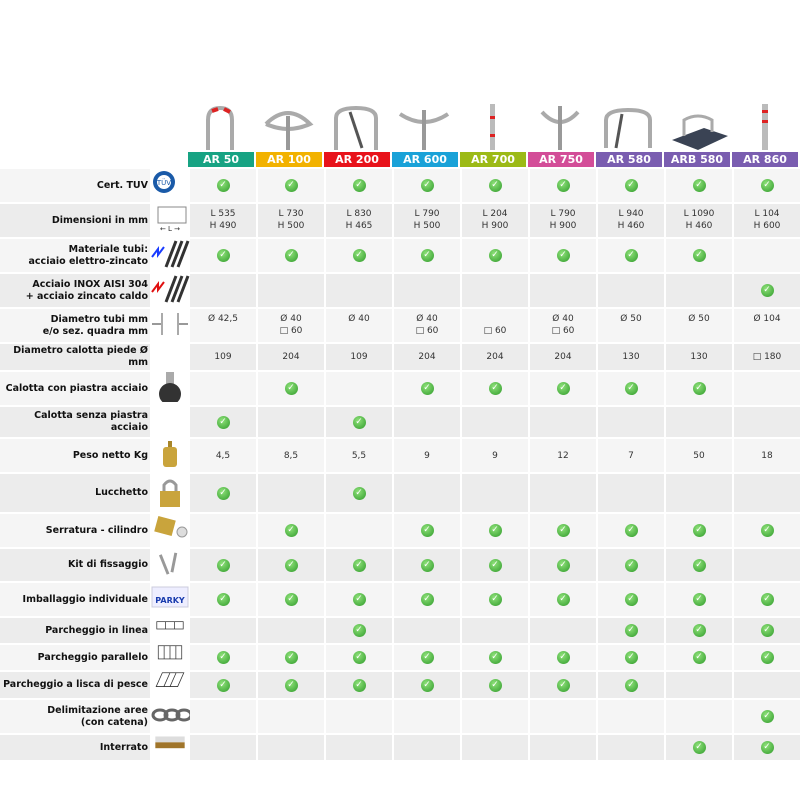 The image size is (800, 800). What do you see at coordinates (96, 630) in the screenshot?
I see `feature-label-line: Parcheggio in linea` at bounding box center [96, 630].